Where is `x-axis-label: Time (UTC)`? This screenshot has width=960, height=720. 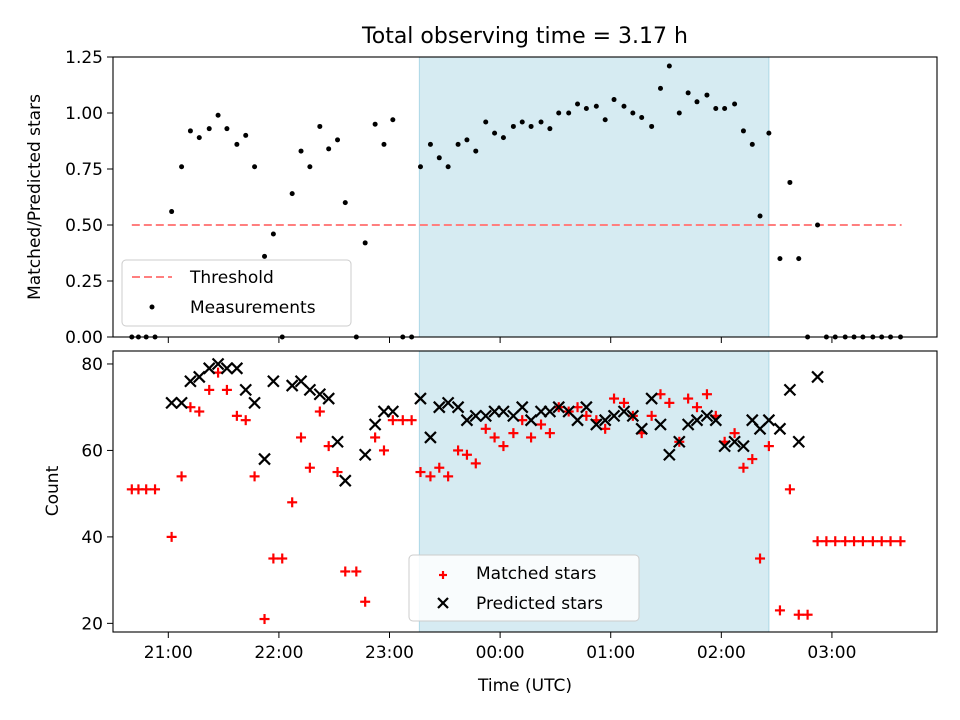 x-axis-label: Time (UTC) is located at coordinates (524, 686).